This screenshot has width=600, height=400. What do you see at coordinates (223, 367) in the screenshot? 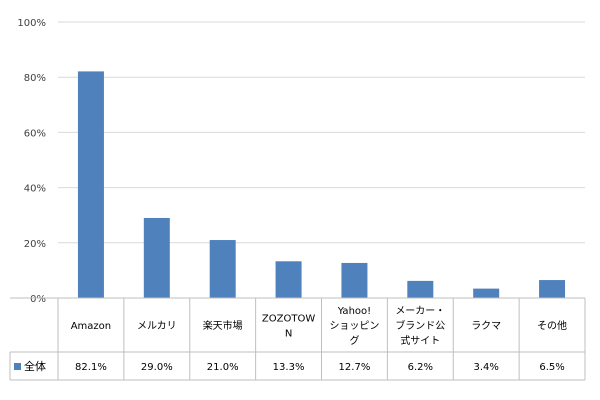
I see `data-label: 21.0%` at bounding box center [223, 367].